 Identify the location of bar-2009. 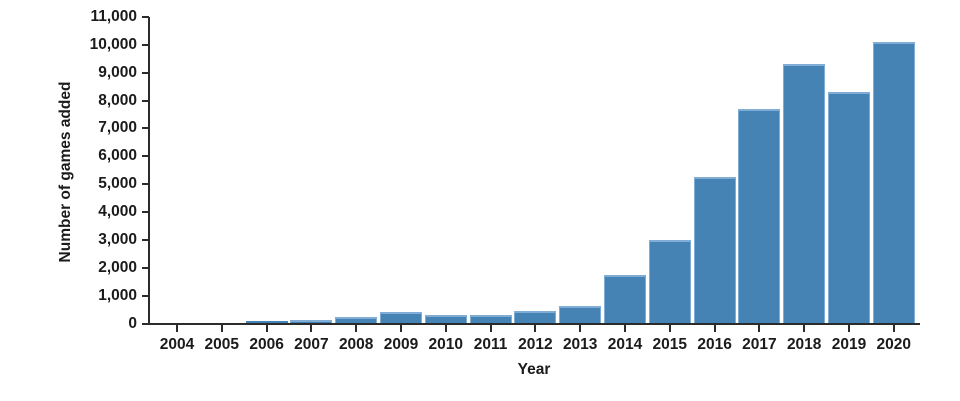
(401, 318).